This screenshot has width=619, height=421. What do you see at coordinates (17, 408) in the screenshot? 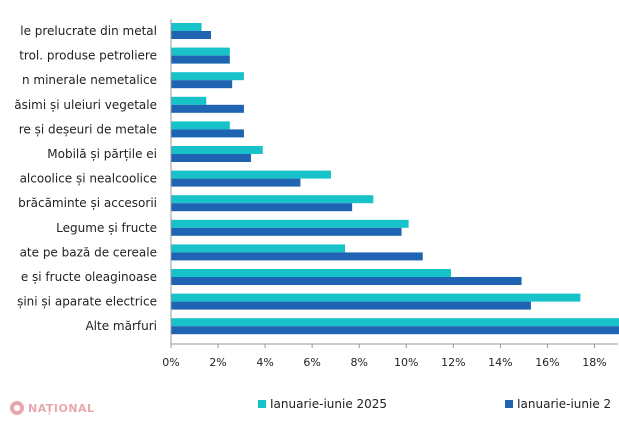
I see `logo-icon` at bounding box center [17, 408].